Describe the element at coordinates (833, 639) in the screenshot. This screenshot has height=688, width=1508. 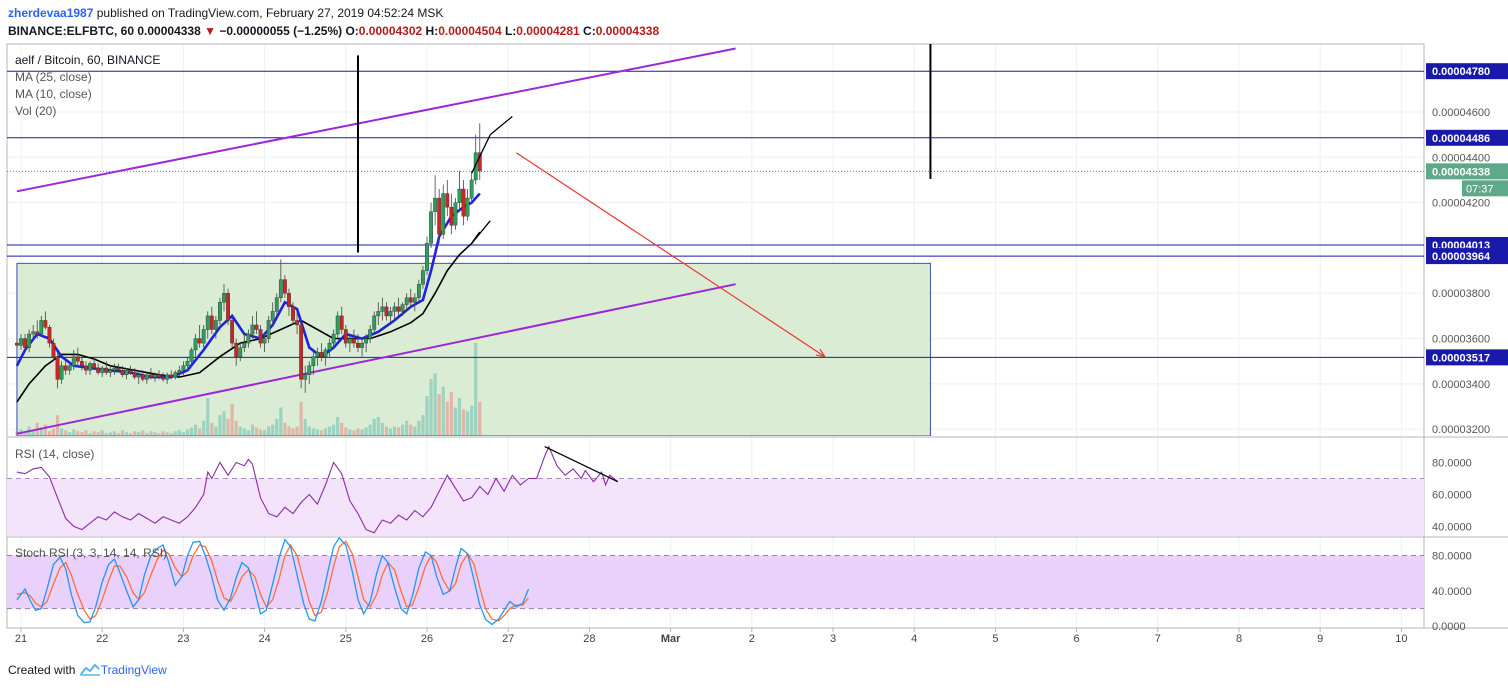
I see `time-tick-label: 3` at that location.